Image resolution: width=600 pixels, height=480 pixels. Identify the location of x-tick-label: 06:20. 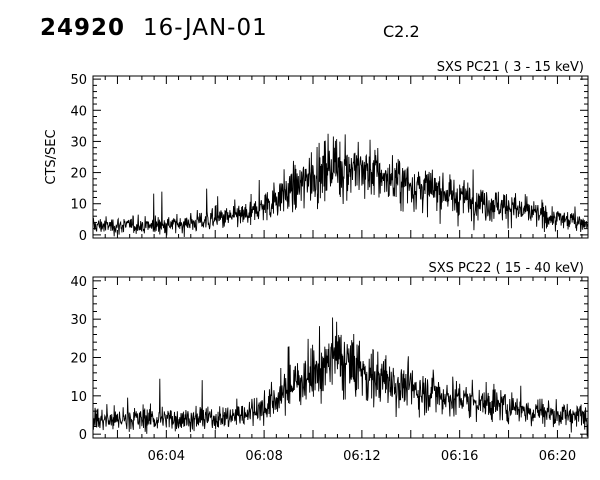
(557, 456).